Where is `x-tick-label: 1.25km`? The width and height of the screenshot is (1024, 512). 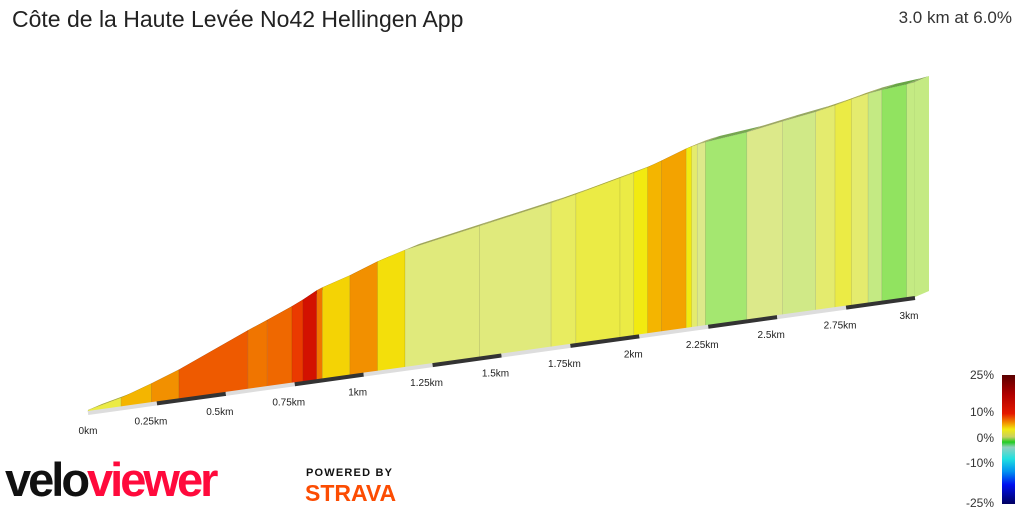
x-tick-label: 1.25km is located at coordinates (426, 383).